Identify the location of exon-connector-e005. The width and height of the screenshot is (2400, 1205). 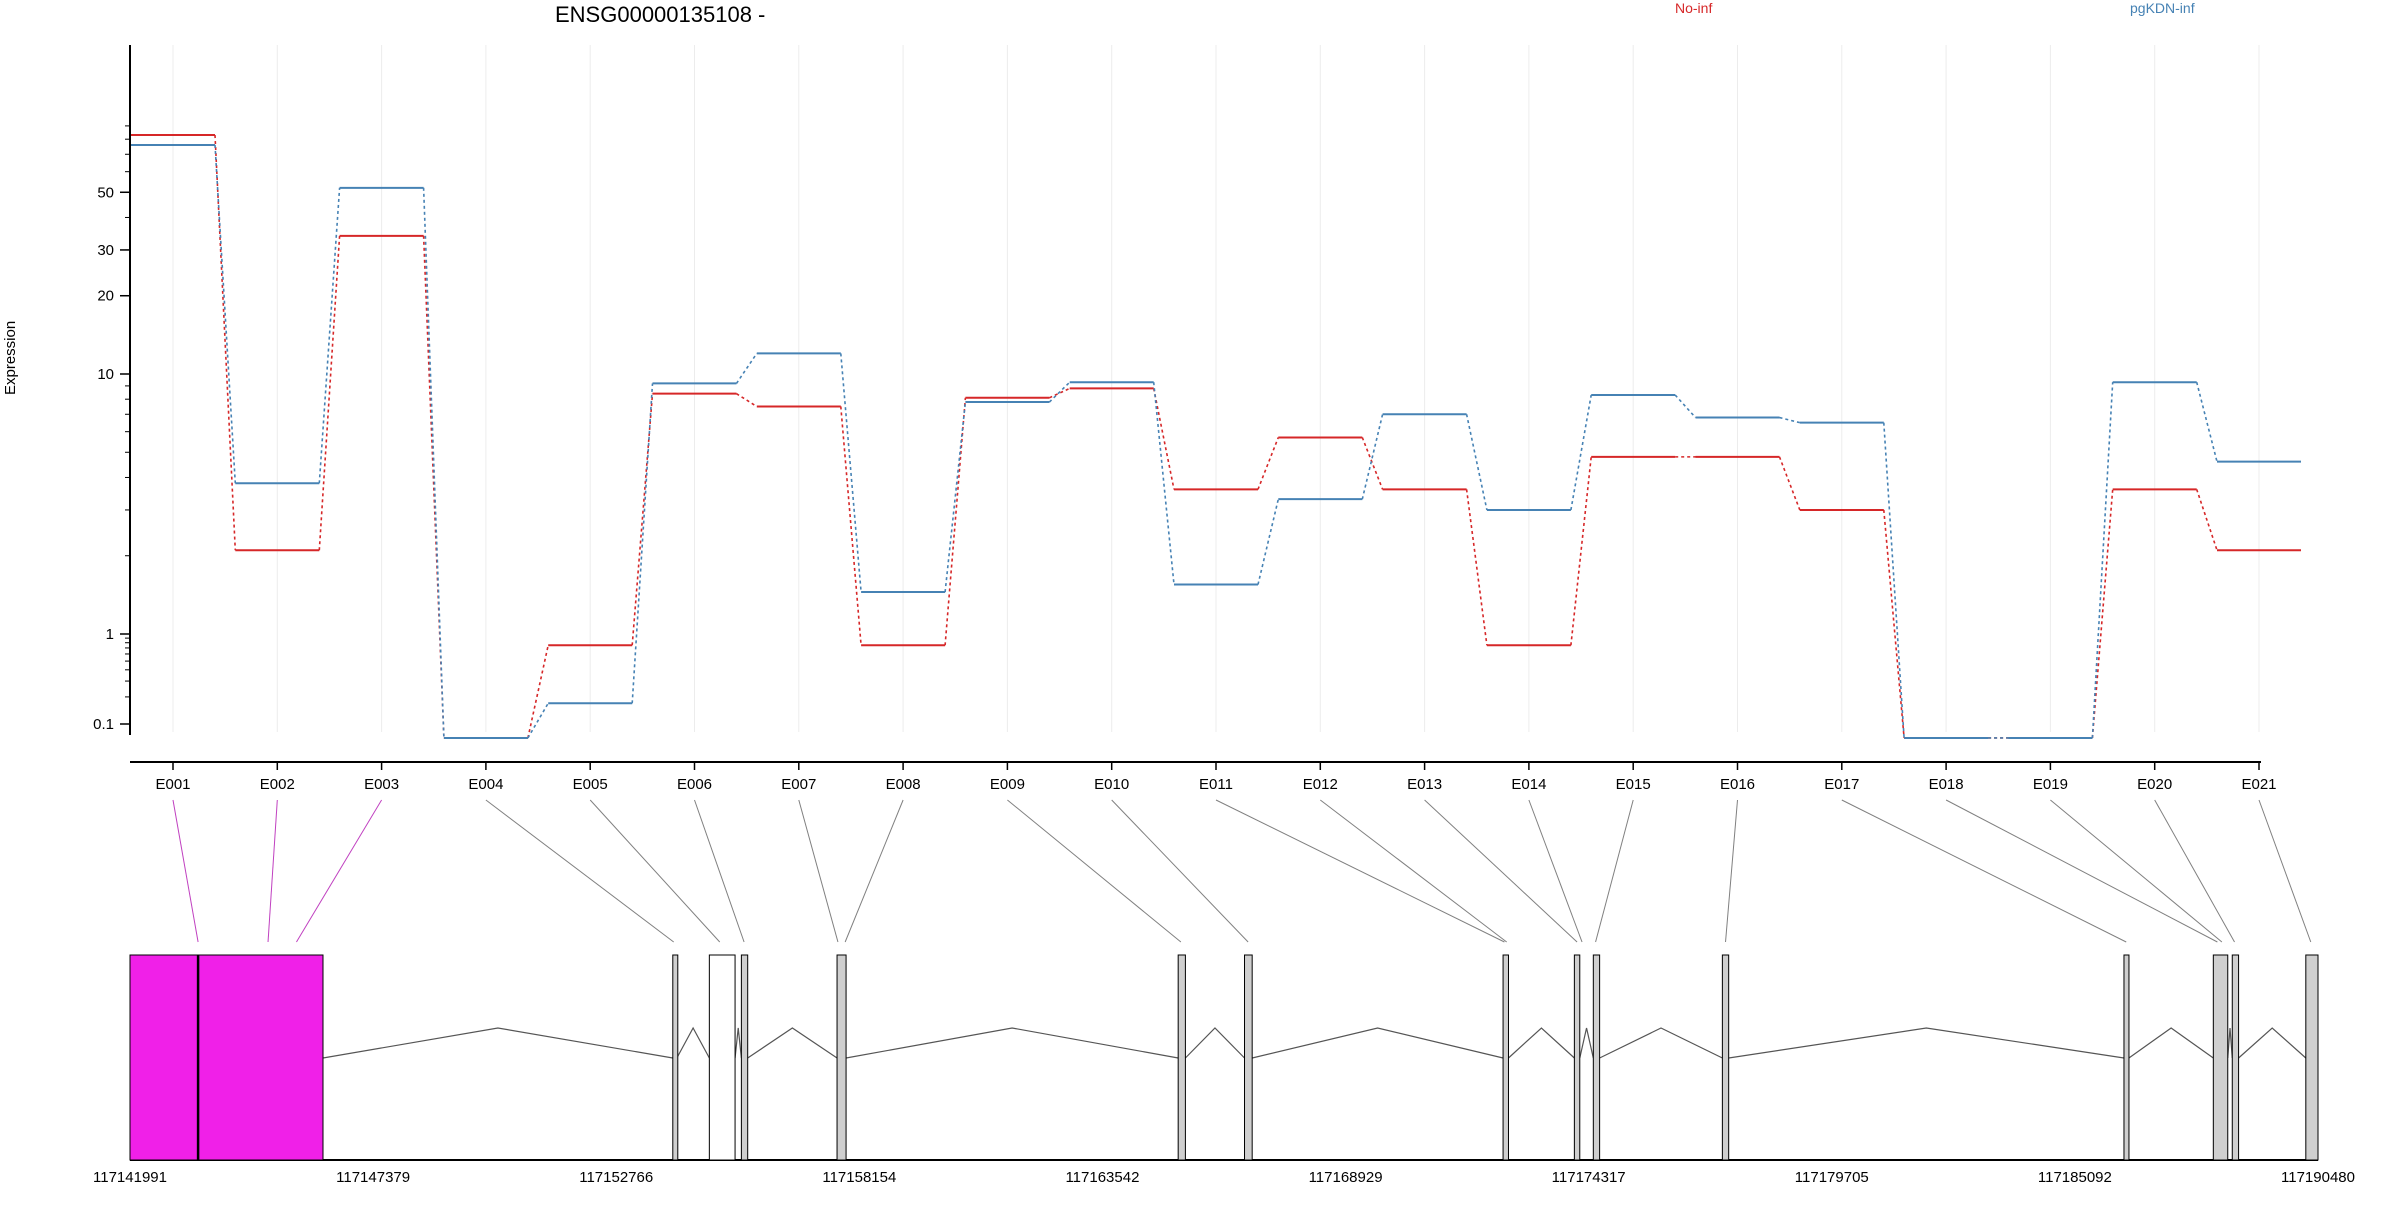
(655, 871).